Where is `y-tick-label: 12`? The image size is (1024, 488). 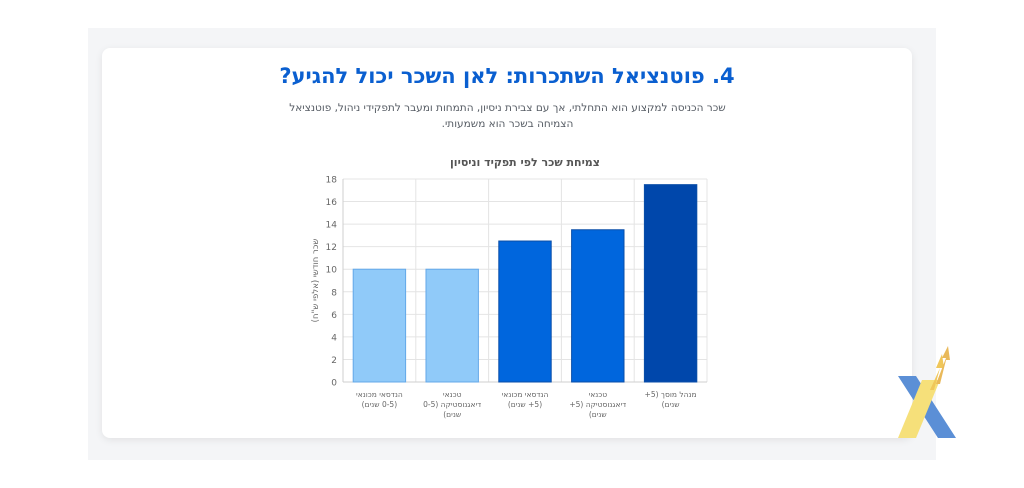
y-tick-label: 12 is located at coordinates (331, 248).